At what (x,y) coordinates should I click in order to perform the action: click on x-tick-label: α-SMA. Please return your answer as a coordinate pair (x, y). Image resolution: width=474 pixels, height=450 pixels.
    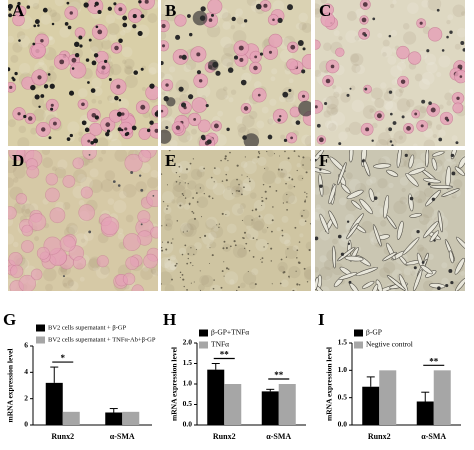
    Looking at the image, I should click on (278, 436).